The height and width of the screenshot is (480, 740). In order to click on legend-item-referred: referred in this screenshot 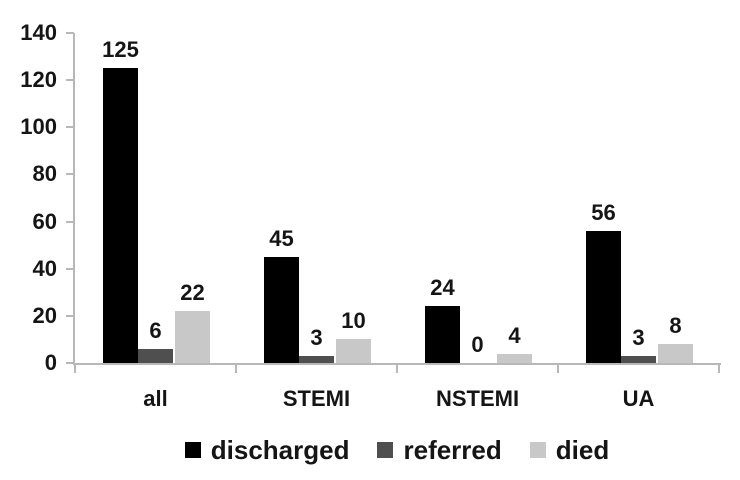, I will do `click(439, 450)`.